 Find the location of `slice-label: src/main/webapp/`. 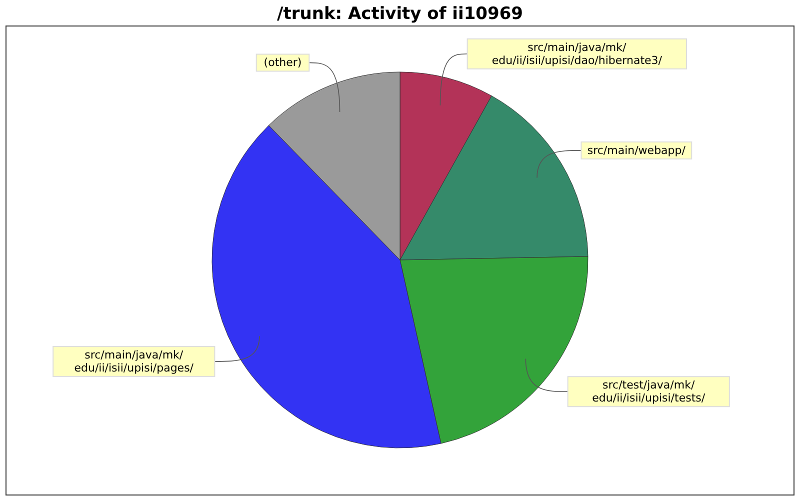

slice-label: src/main/webapp/ is located at coordinates (636, 150).